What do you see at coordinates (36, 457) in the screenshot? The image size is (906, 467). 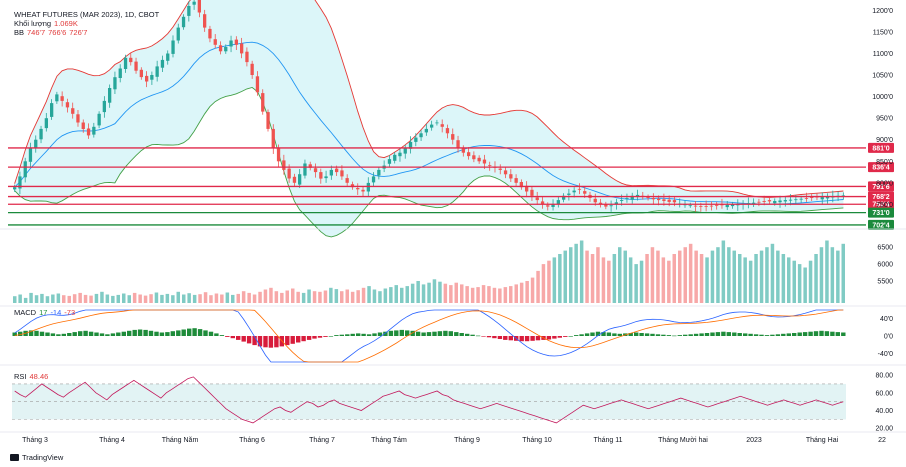 I see `tradingview-brand: TradingView` at bounding box center [36, 457].